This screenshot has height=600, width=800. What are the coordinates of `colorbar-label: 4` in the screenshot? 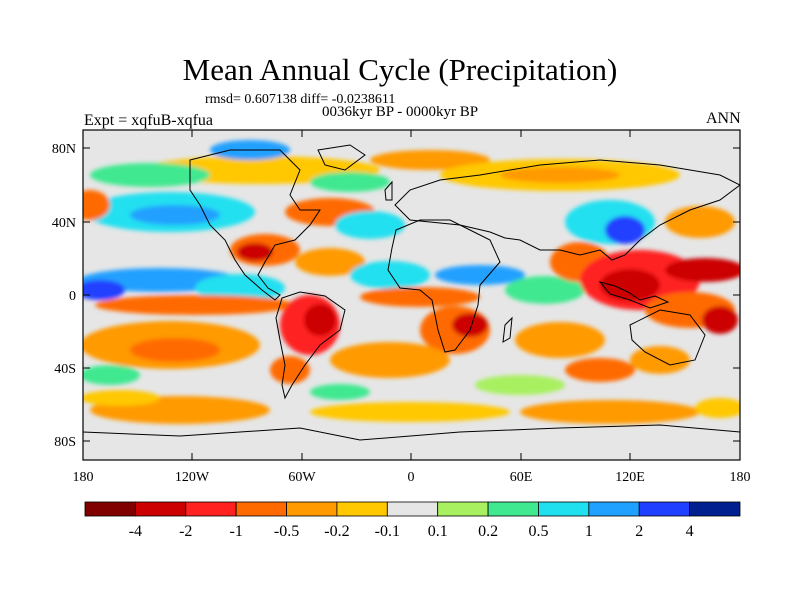 It's located at (690, 531).